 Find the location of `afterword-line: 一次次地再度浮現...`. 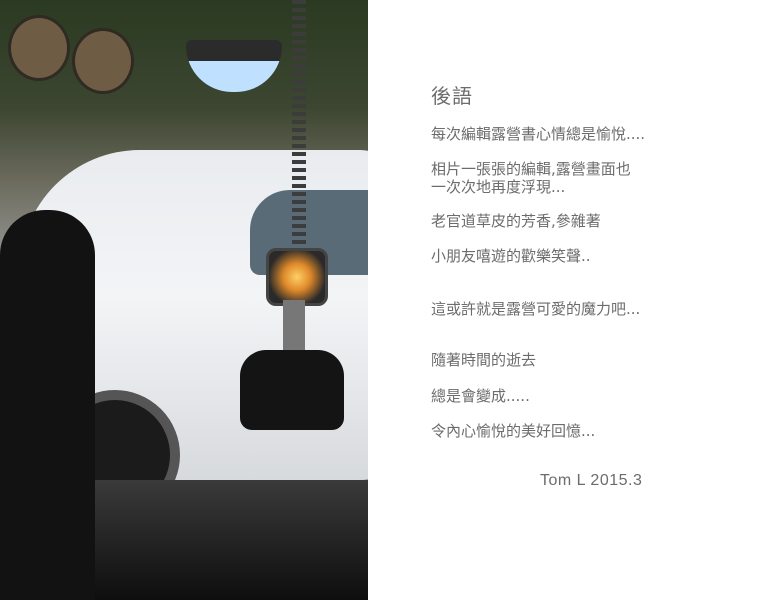

afterword-line: 一次次地再度浮現... is located at coordinates (498, 187).